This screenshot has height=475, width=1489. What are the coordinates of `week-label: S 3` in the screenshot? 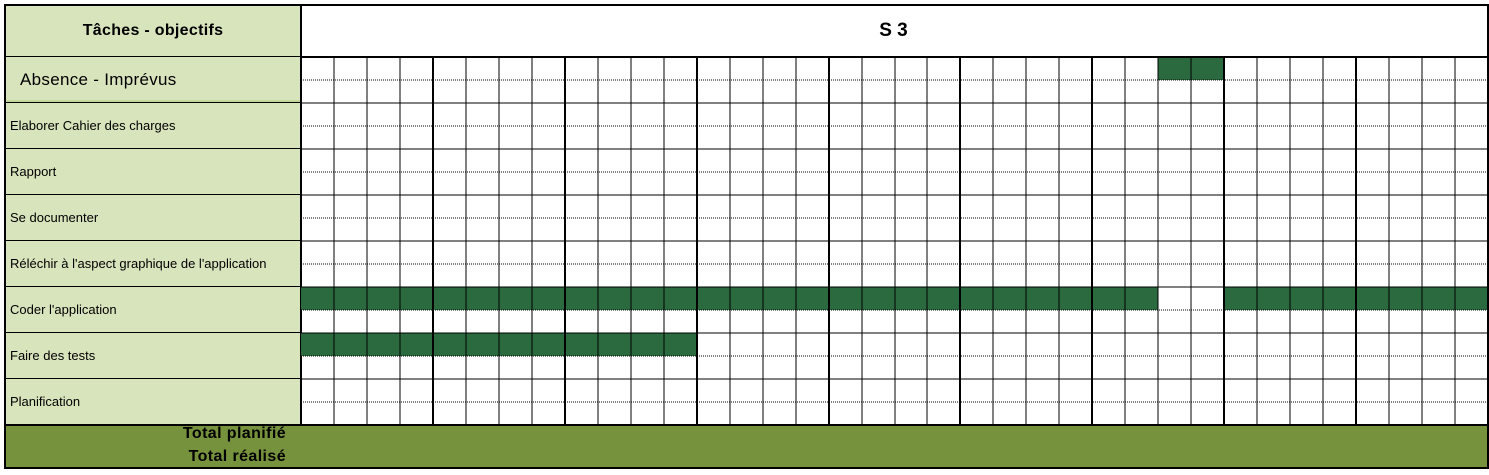 It's located at (893, 30).